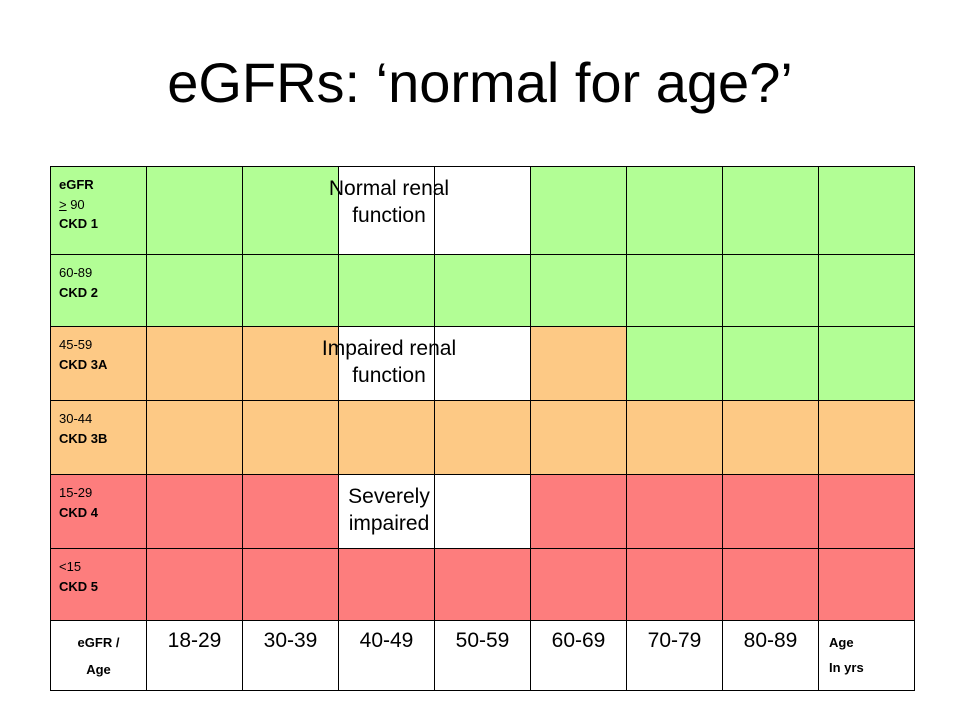 The image size is (960, 720). I want to click on grid-row-ckd5: <15 CKD 5, so click(482, 584).